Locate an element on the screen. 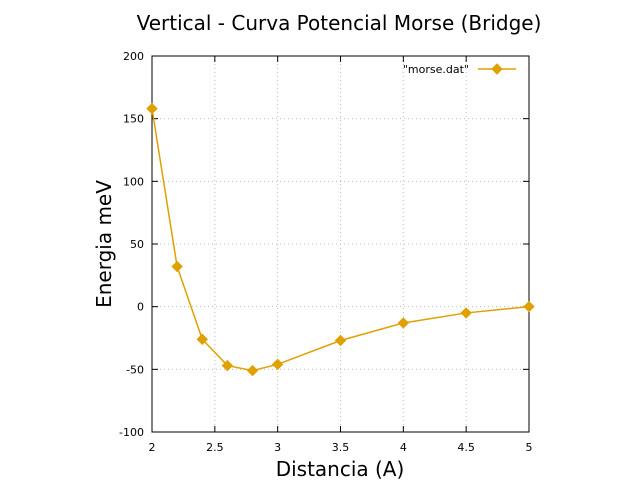  legend-marker is located at coordinates (497, 69).